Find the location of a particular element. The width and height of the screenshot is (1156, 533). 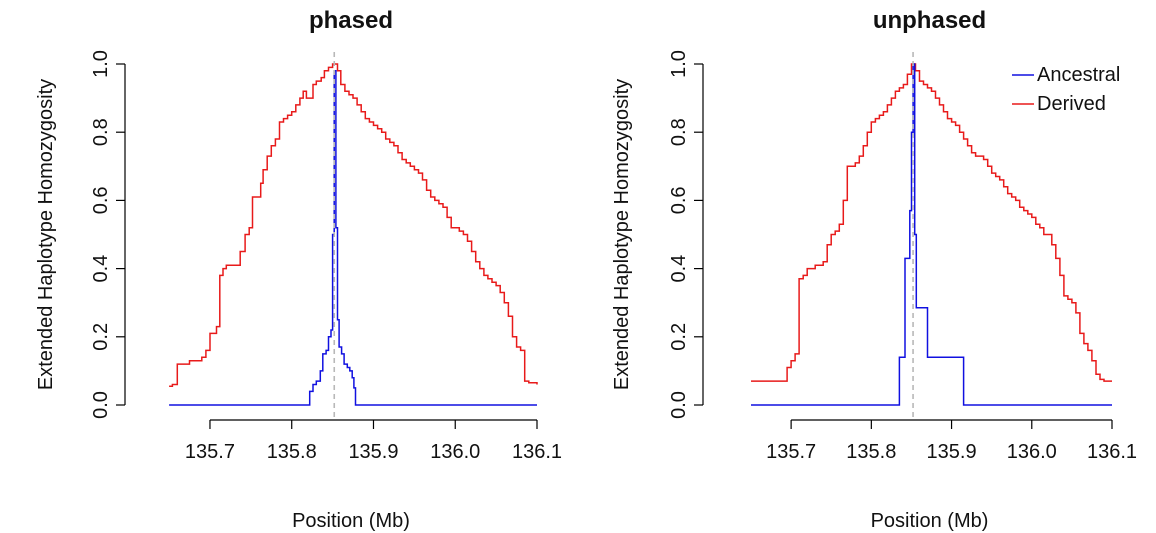

chart-title: unphased is located at coordinates (929, 20).